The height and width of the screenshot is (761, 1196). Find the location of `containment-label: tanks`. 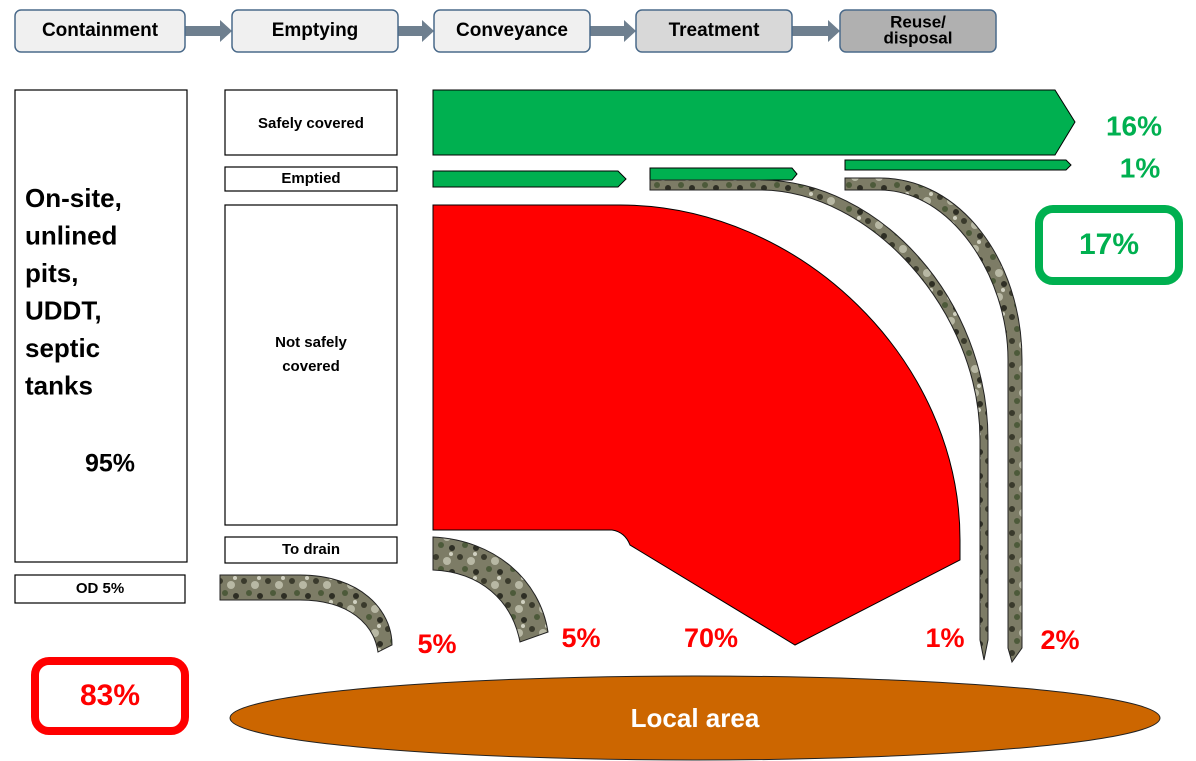

containment-label: tanks is located at coordinates (59, 385).